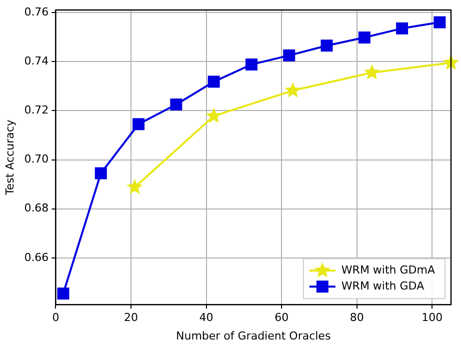  What do you see at coordinates (253, 335) in the screenshot?
I see `x-axis-title: Number of Gradient Oracles` at bounding box center [253, 335].